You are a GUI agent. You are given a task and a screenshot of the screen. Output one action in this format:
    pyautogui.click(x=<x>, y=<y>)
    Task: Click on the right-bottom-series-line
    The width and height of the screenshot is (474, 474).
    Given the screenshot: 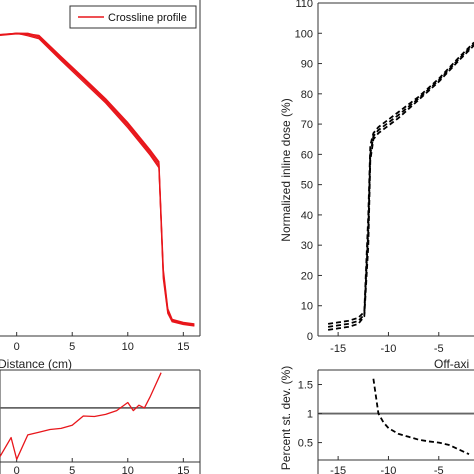 What is the action you would take?
    pyautogui.click(x=421, y=417)
    